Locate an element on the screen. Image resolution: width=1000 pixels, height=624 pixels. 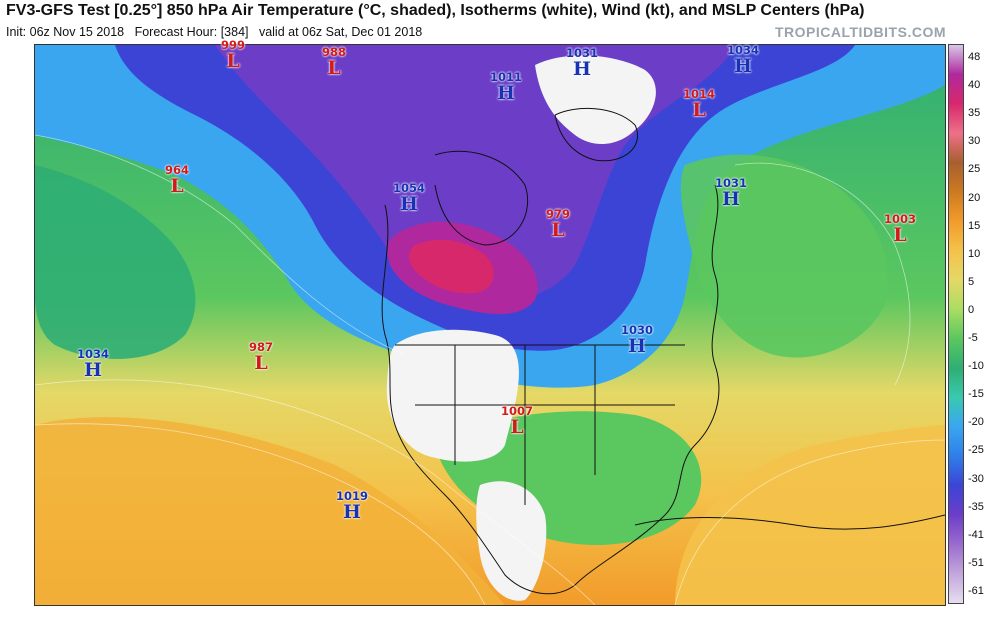
init-time: Init: 06z Nov 15 2018 is located at coordinates (65, 32).